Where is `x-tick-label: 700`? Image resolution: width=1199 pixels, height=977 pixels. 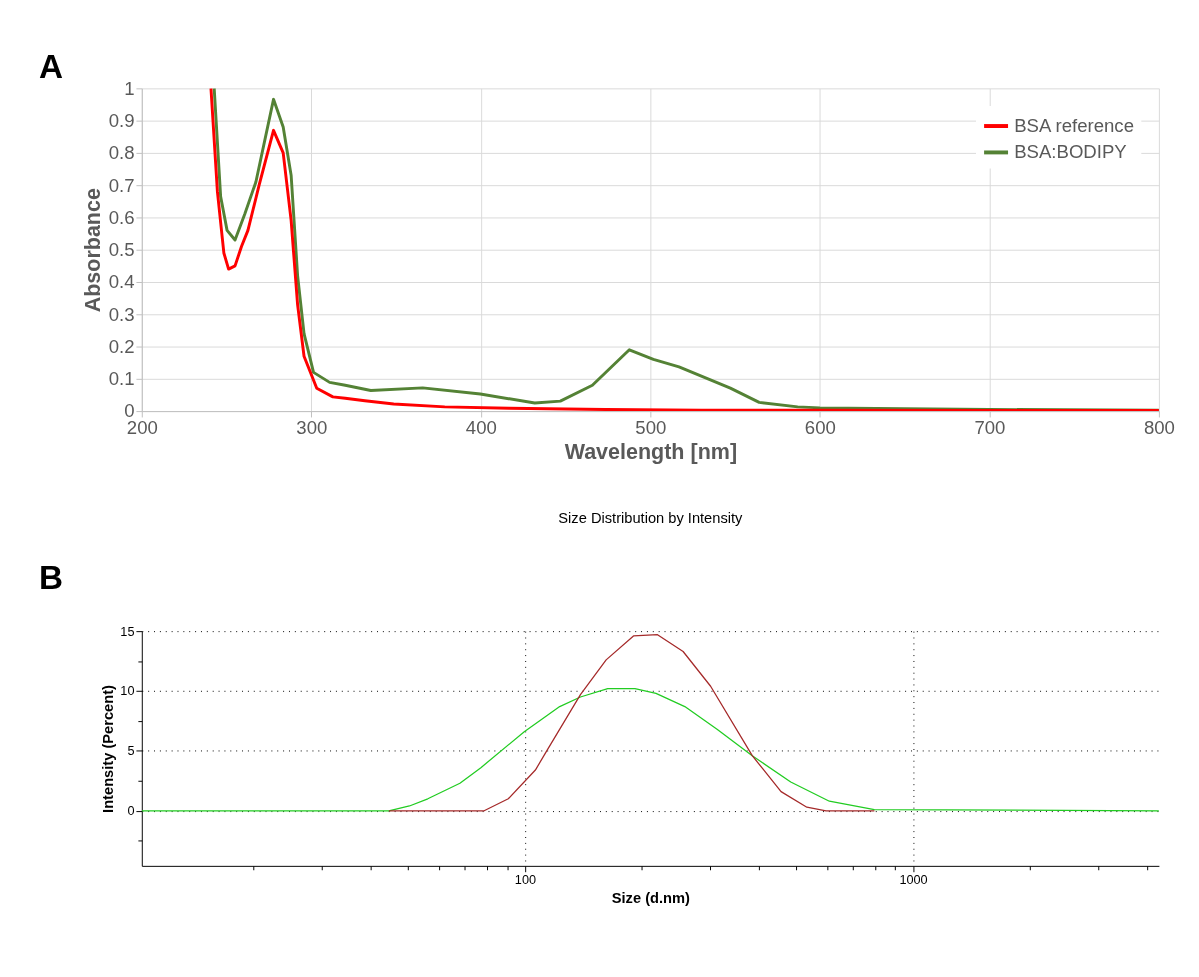 x-tick-label: 700 is located at coordinates (990, 428).